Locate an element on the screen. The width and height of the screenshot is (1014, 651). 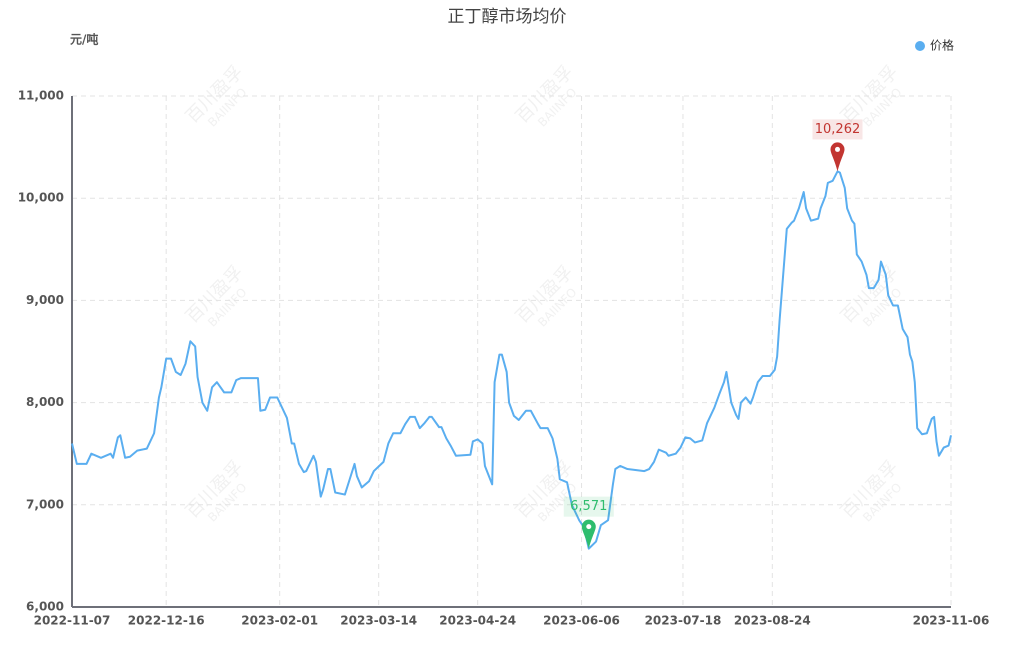
legend-label: 价格 is located at coordinates (942, 45).